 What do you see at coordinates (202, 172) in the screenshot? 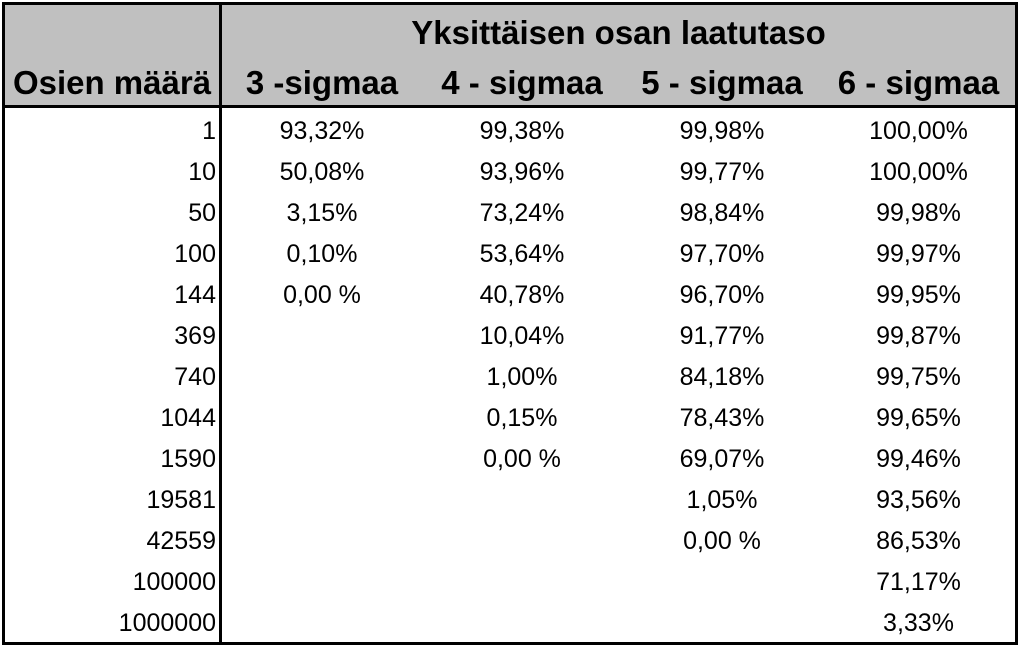
I see `part-count-cell: 10` at bounding box center [202, 172].